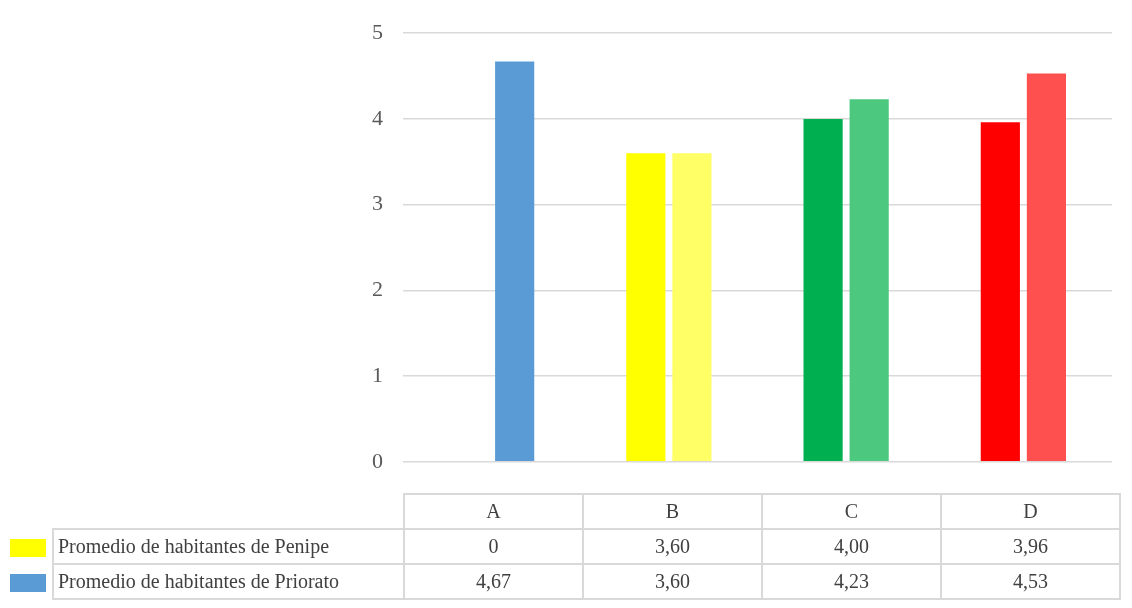 The image size is (1132, 608). Describe the element at coordinates (377, 374) in the screenshot. I see `y-tick-label: 1` at that location.